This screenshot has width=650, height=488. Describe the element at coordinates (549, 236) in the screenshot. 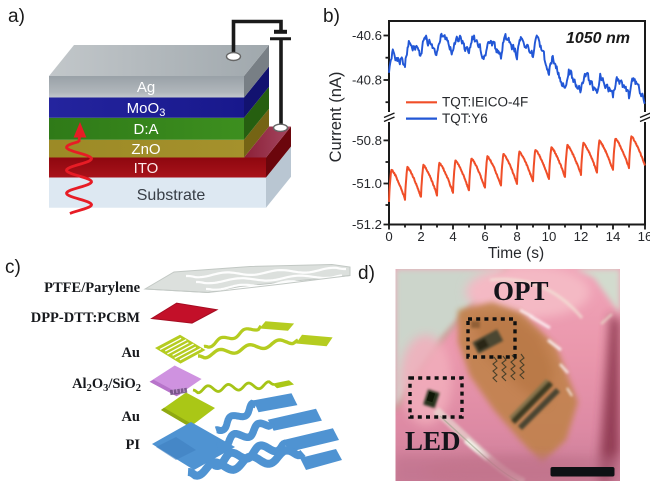

I see `svg-text: 10` at that location.